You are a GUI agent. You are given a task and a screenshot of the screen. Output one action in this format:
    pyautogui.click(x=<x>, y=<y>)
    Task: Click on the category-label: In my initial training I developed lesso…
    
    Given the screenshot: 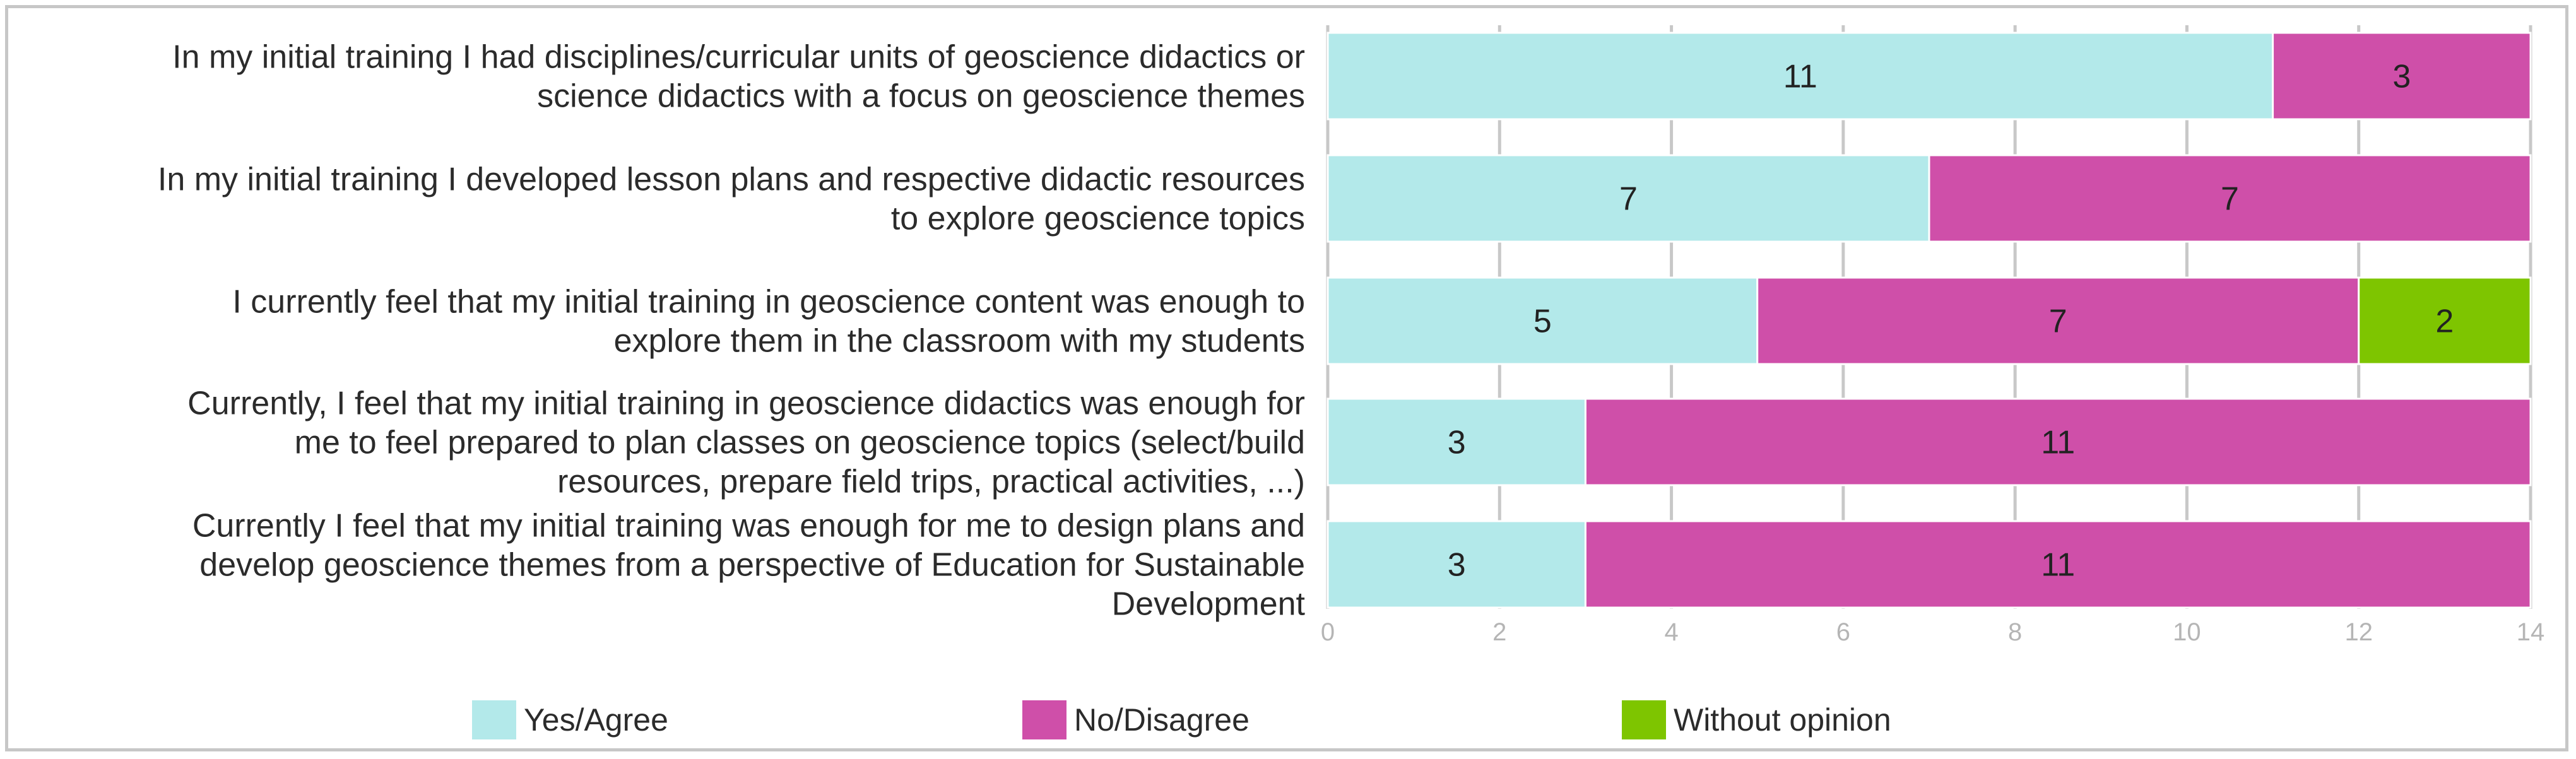 What is the action you would take?
    pyautogui.click(x=731, y=199)
    